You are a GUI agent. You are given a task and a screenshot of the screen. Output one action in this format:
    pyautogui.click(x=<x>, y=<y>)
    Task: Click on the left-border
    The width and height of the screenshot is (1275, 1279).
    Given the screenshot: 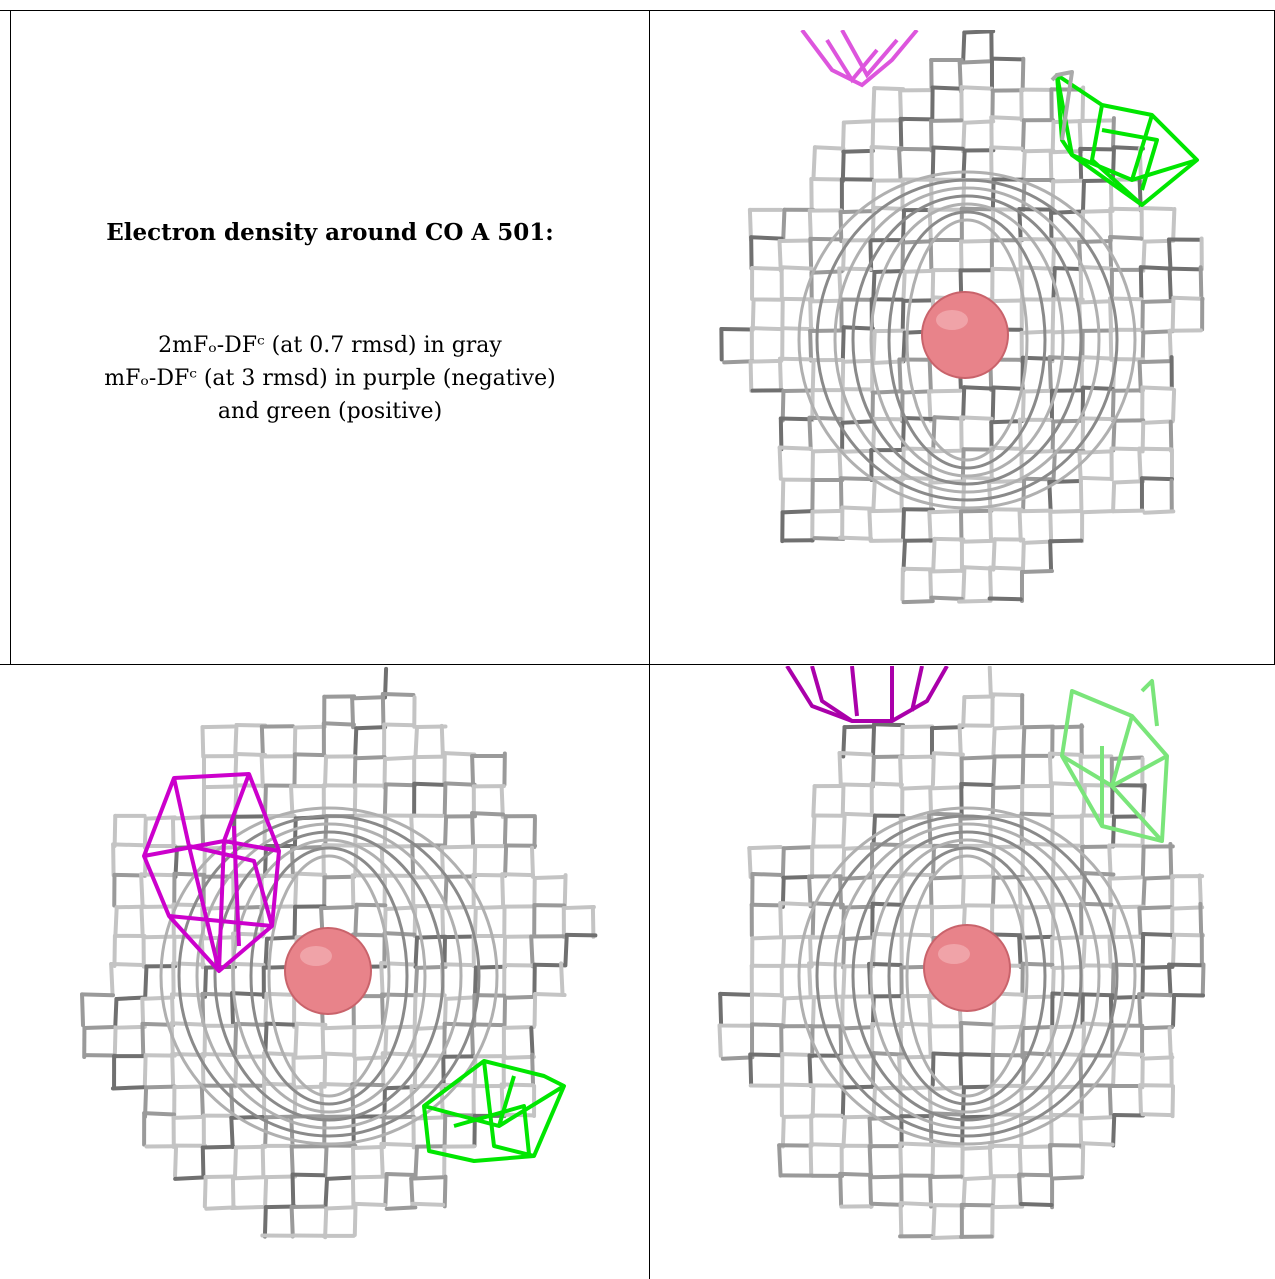 What is the action you would take?
    pyautogui.click(x=10, y=337)
    